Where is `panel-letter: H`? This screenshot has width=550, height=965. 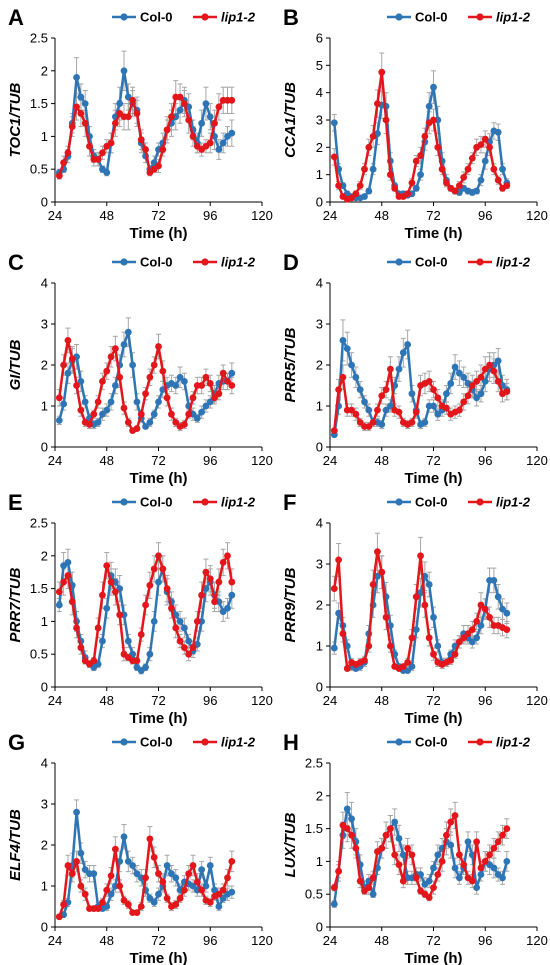 panel-letter: H is located at coordinates (291, 742).